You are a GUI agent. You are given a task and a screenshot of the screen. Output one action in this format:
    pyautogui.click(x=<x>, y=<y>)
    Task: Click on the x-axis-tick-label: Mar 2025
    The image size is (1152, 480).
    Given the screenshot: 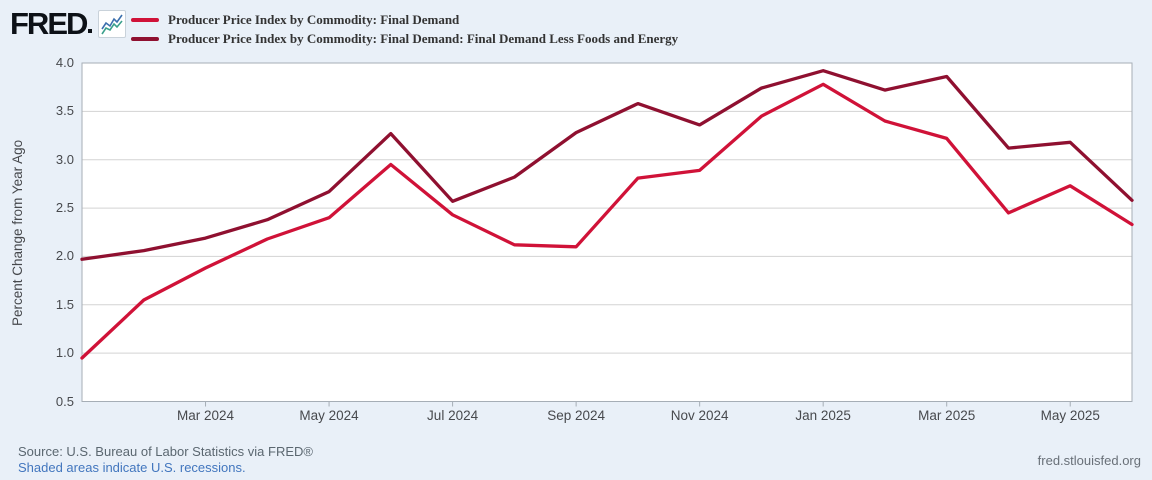 What is the action you would take?
    pyautogui.click(x=947, y=415)
    